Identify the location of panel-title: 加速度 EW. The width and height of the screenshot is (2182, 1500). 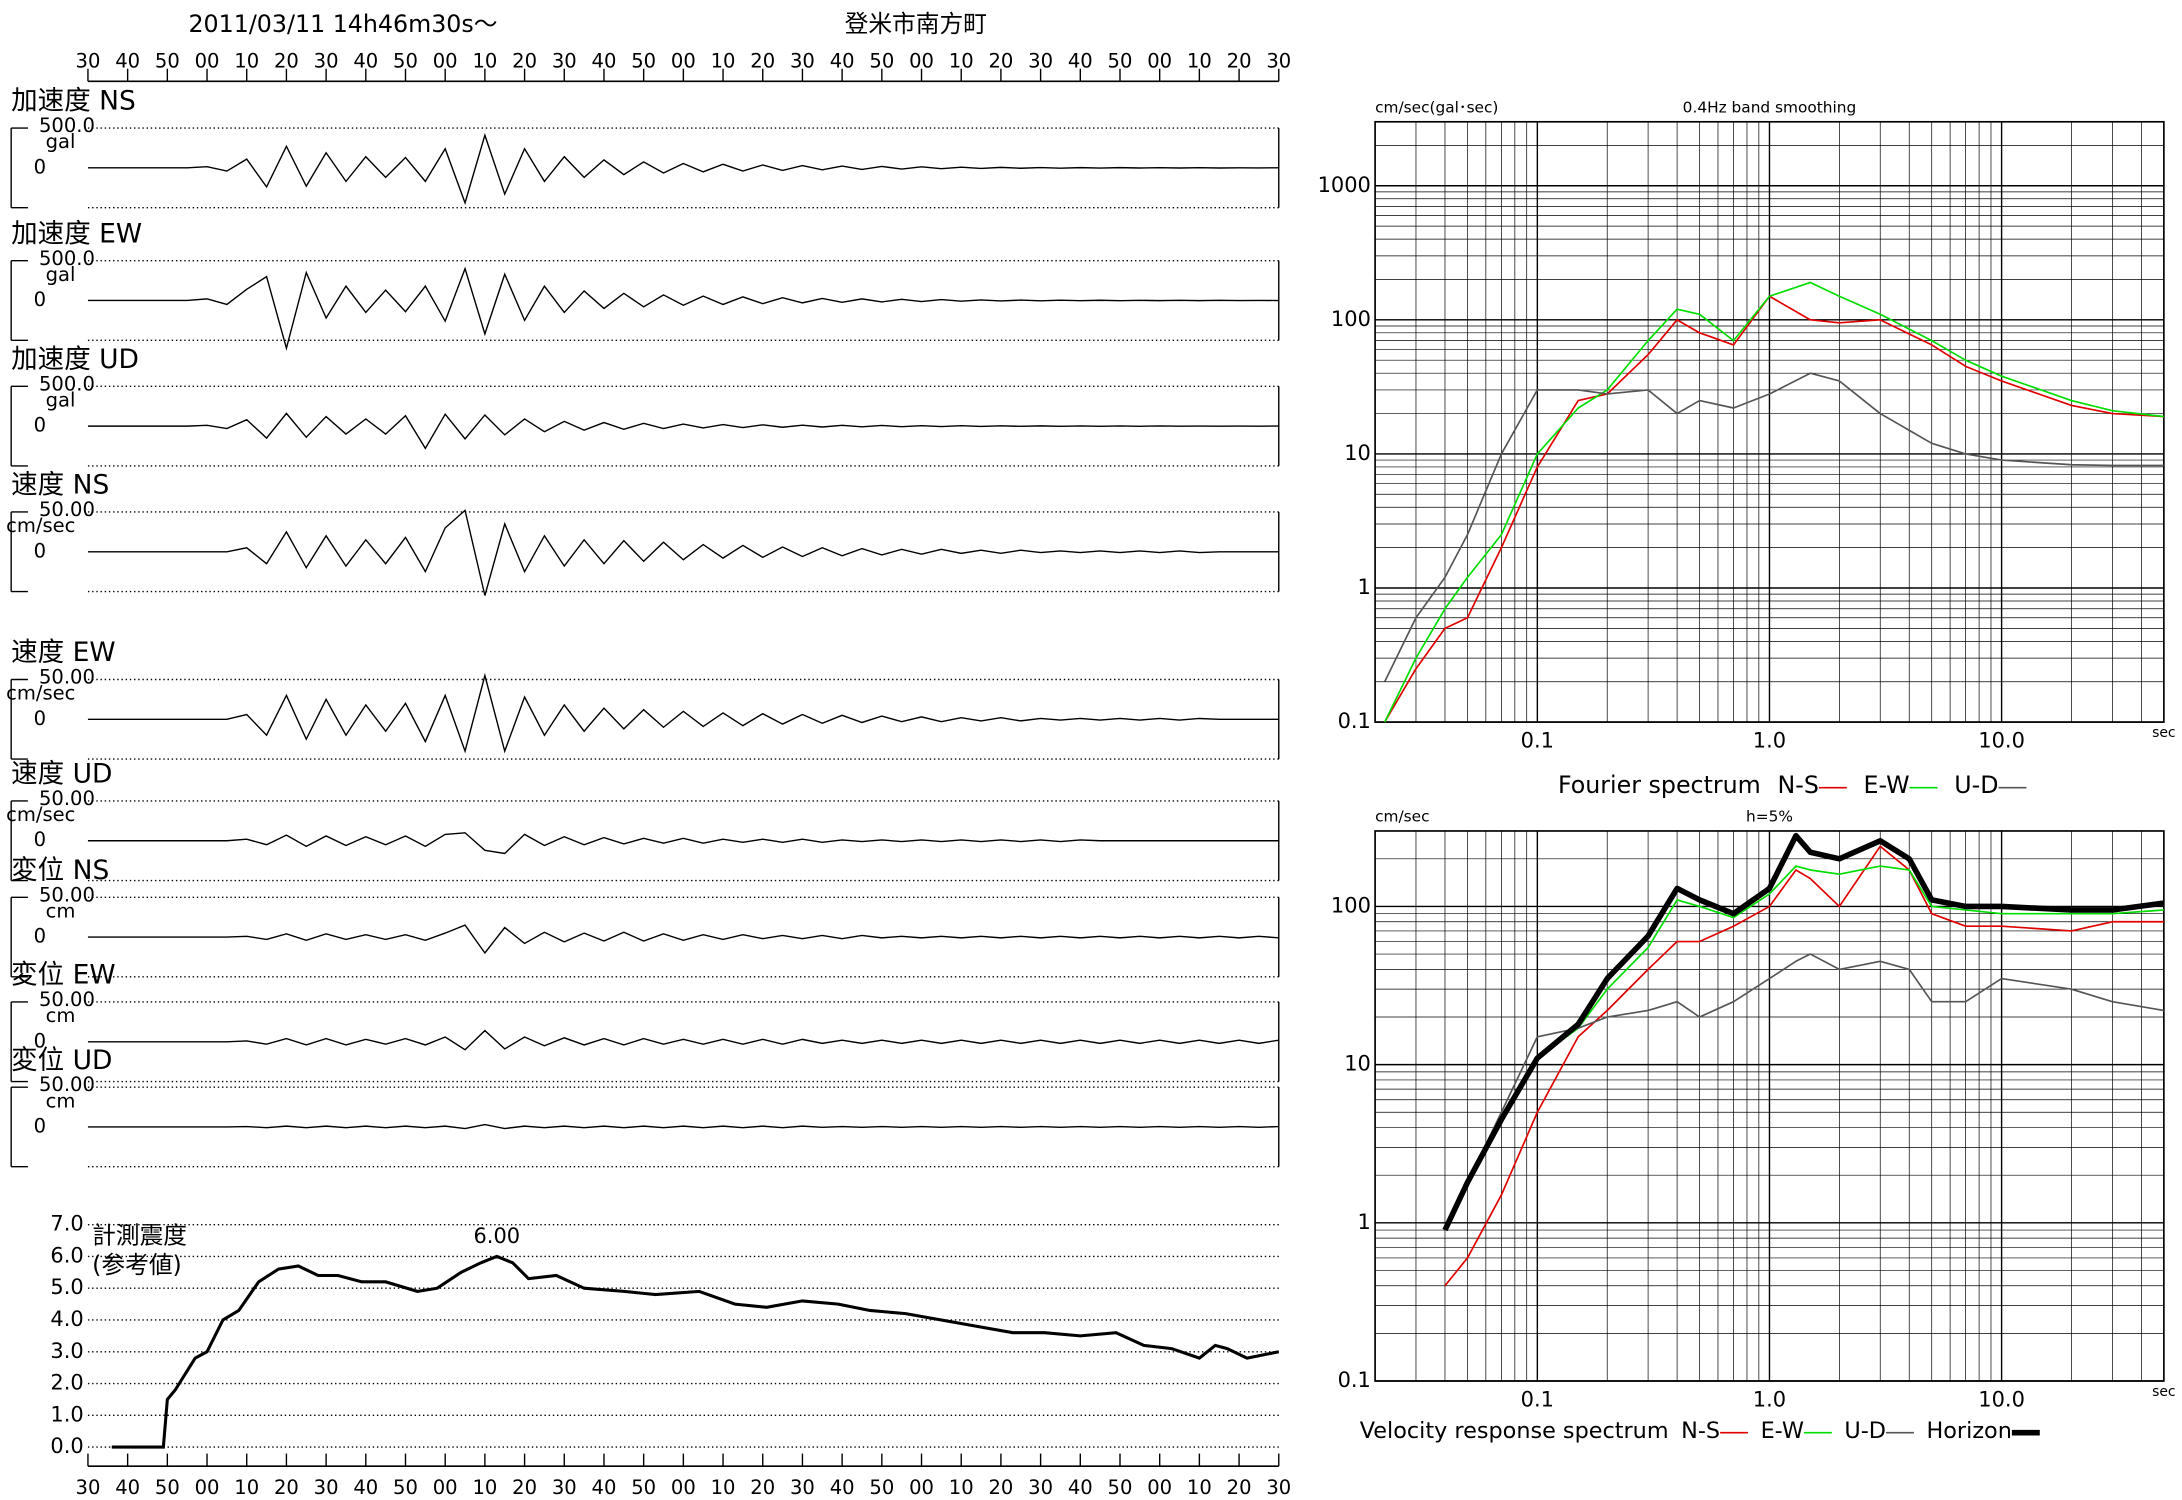
(76, 233).